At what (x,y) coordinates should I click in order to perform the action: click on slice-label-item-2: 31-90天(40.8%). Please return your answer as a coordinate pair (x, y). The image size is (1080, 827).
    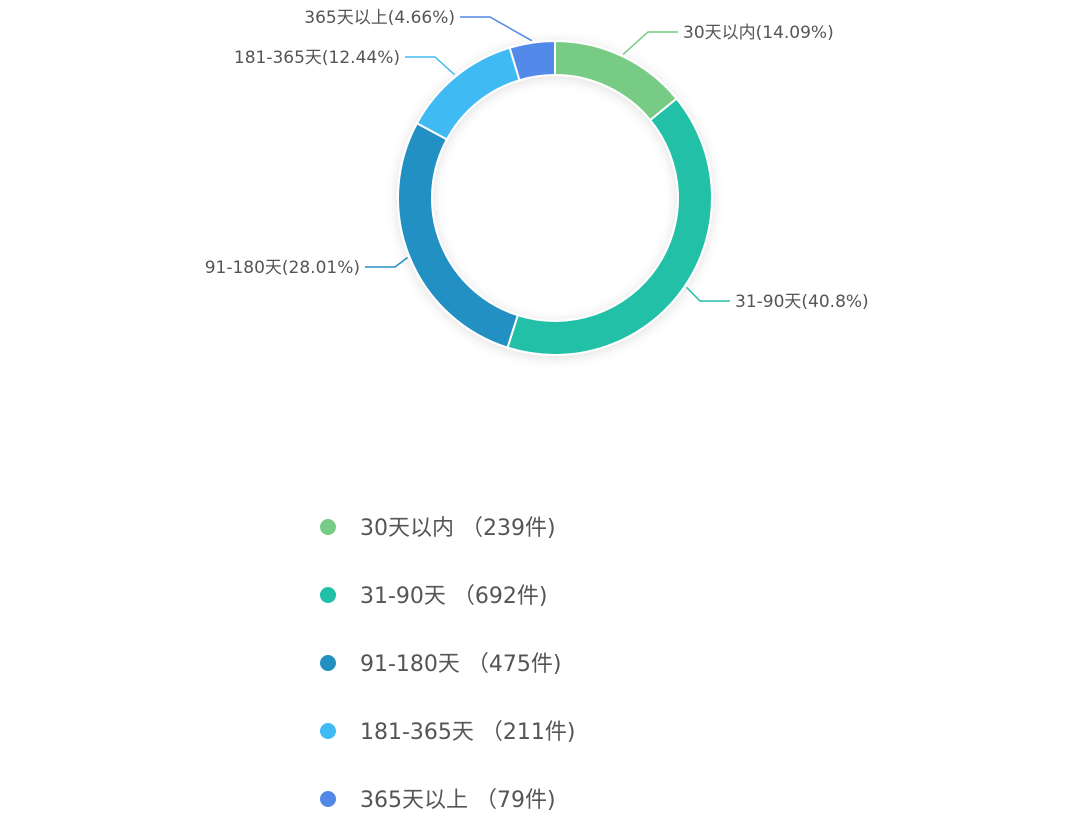
    Looking at the image, I should click on (802, 302).